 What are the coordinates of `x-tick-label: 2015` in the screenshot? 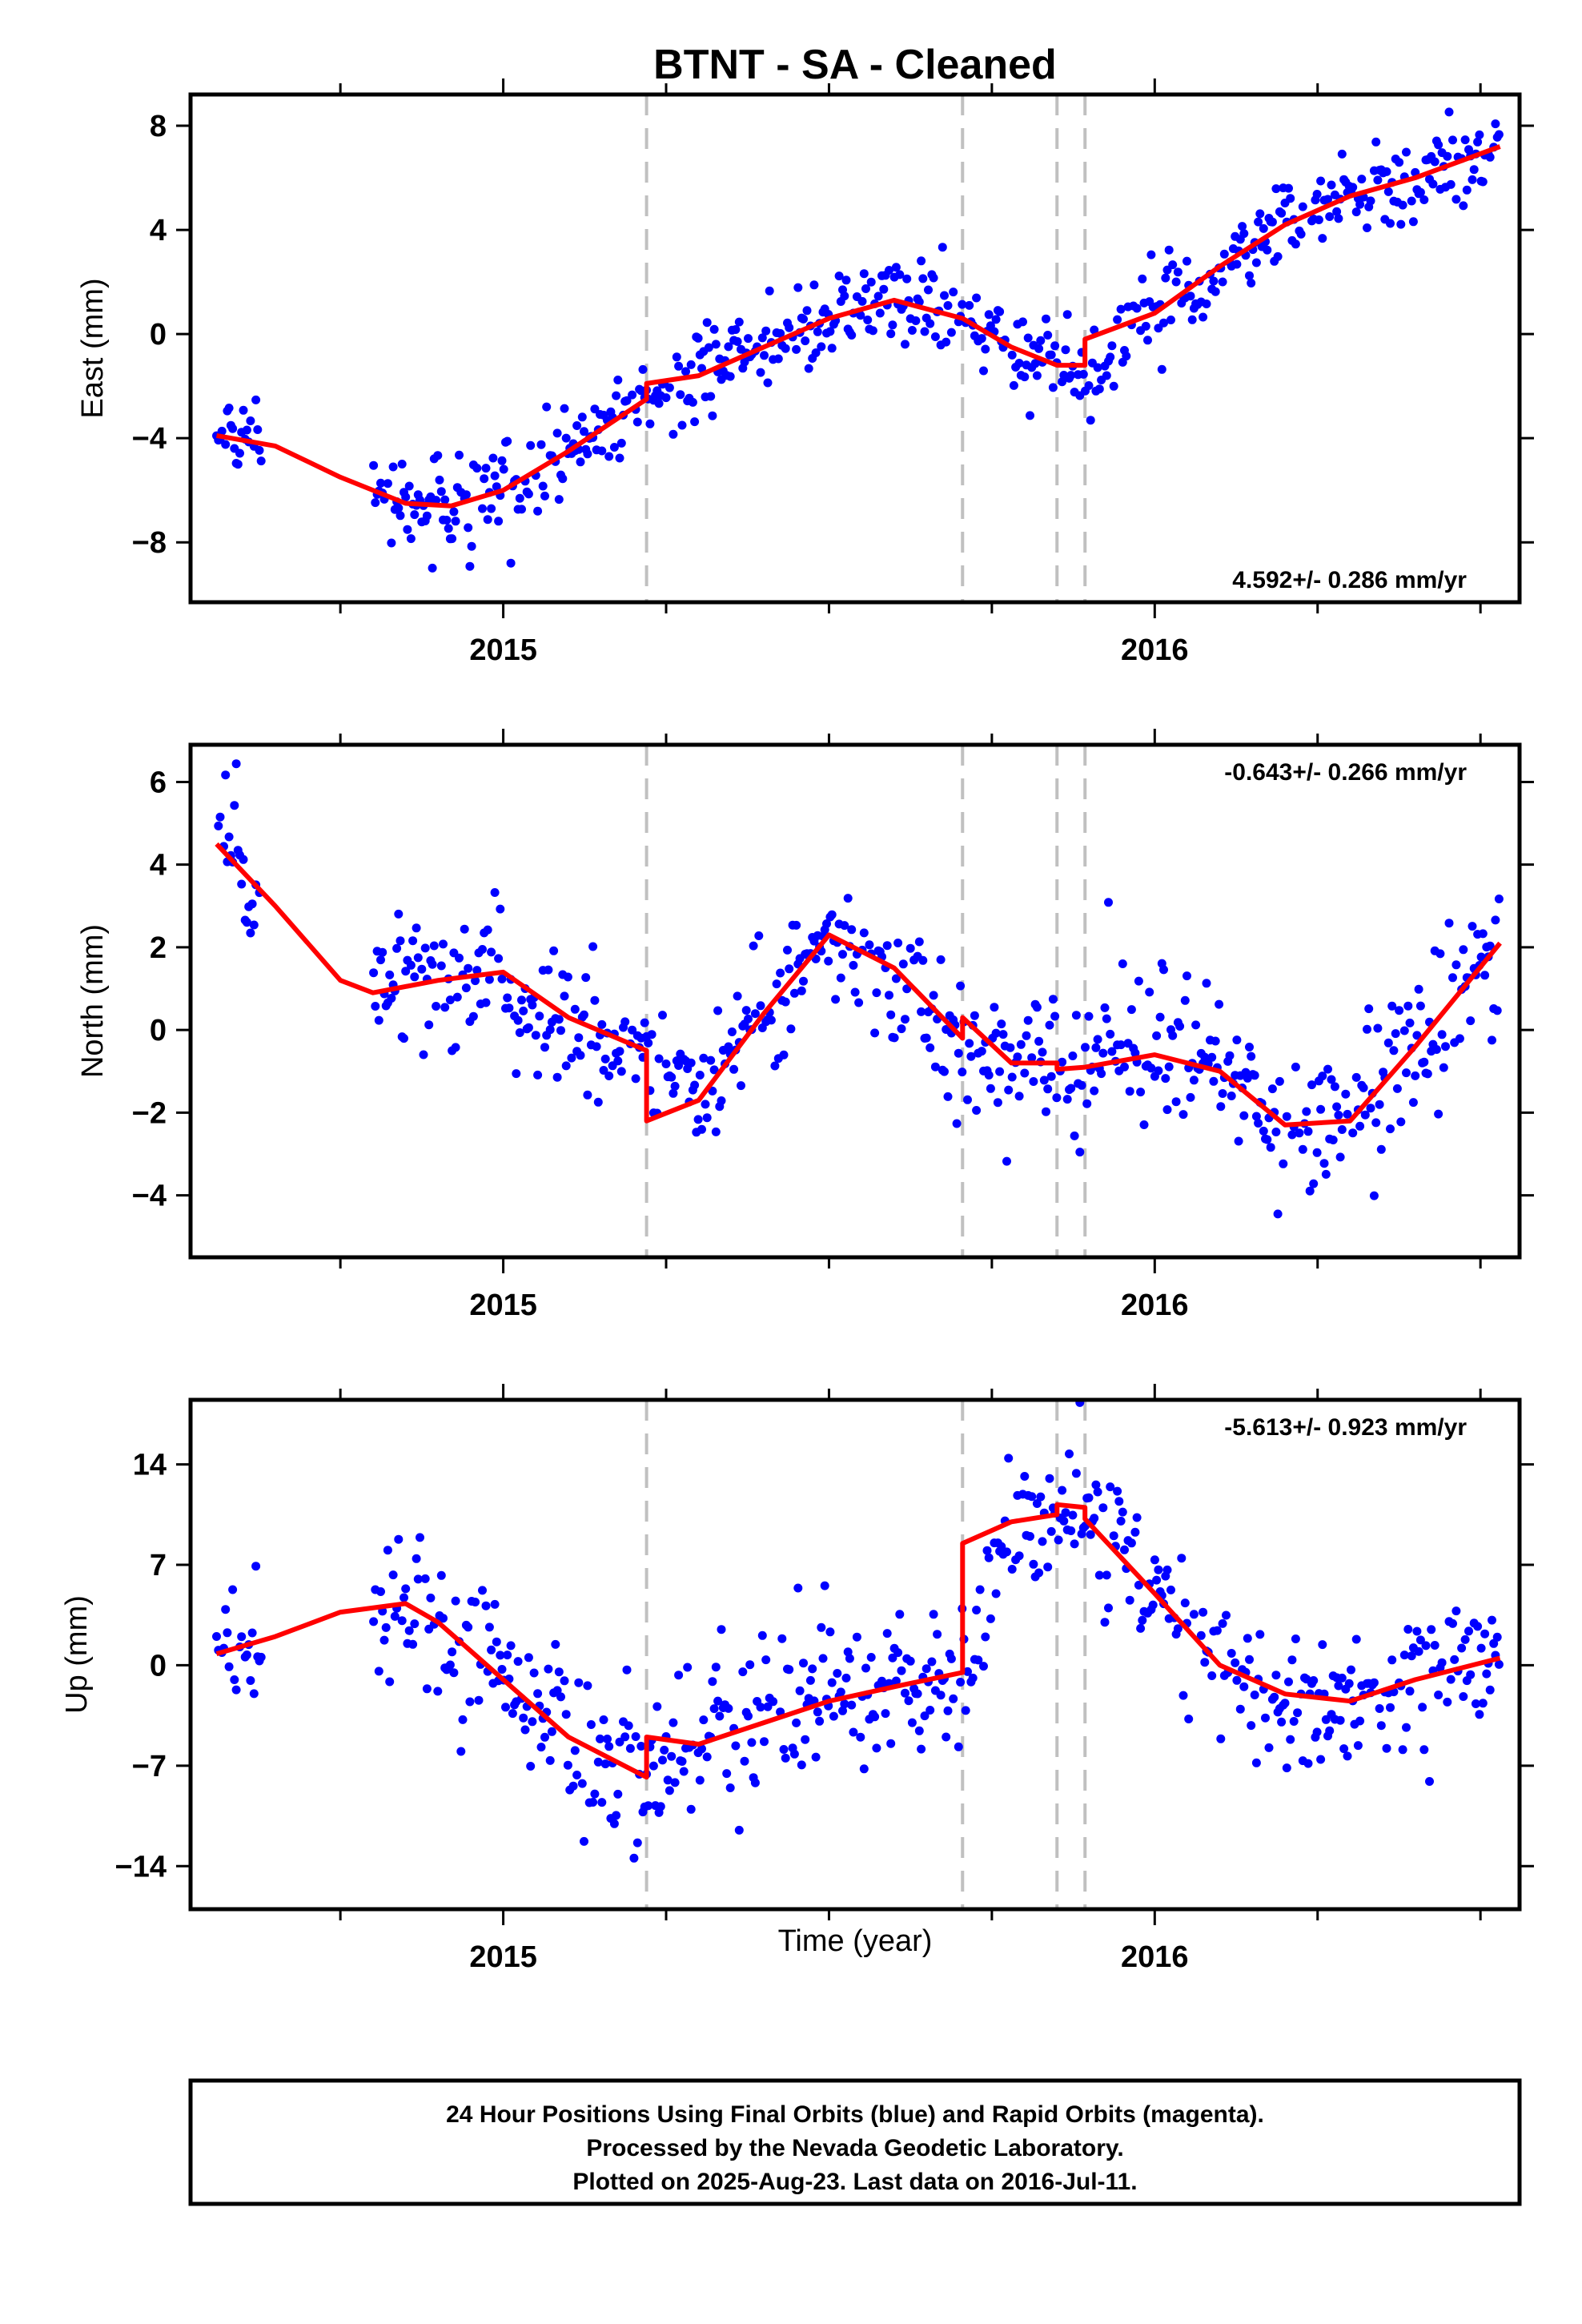 It's located at (503, 650).